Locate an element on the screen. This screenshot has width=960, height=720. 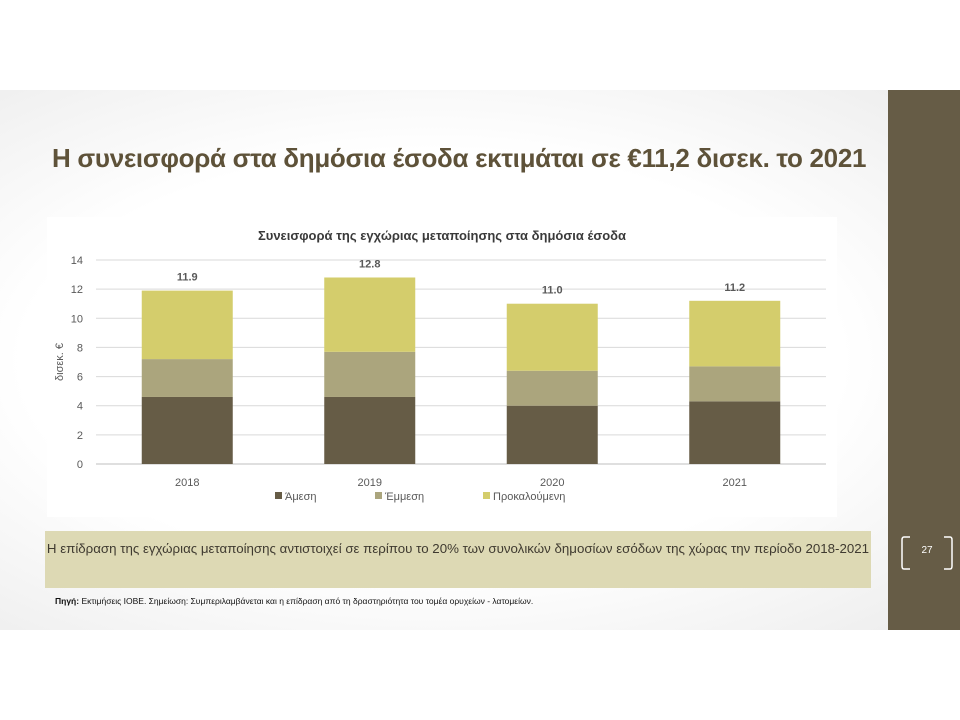
total-data-label: 11.0 is located at coordinates (552, 291).